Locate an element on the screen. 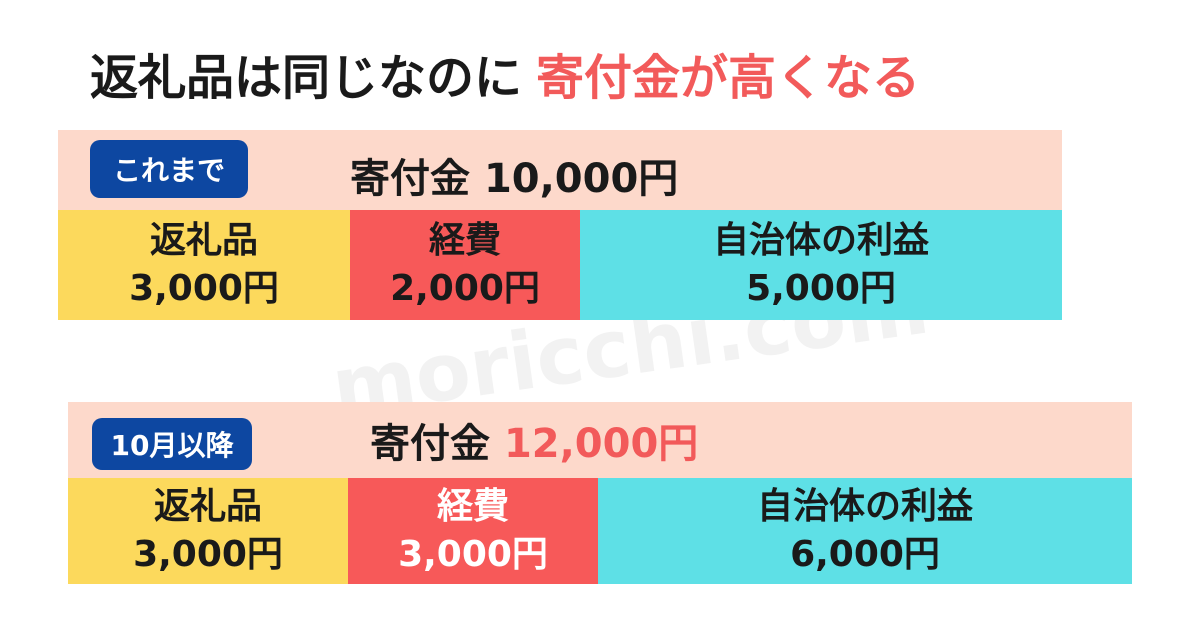  title: 返礼品は同じなのに 寄付金が高くなる is located at coordinates (505, 73).